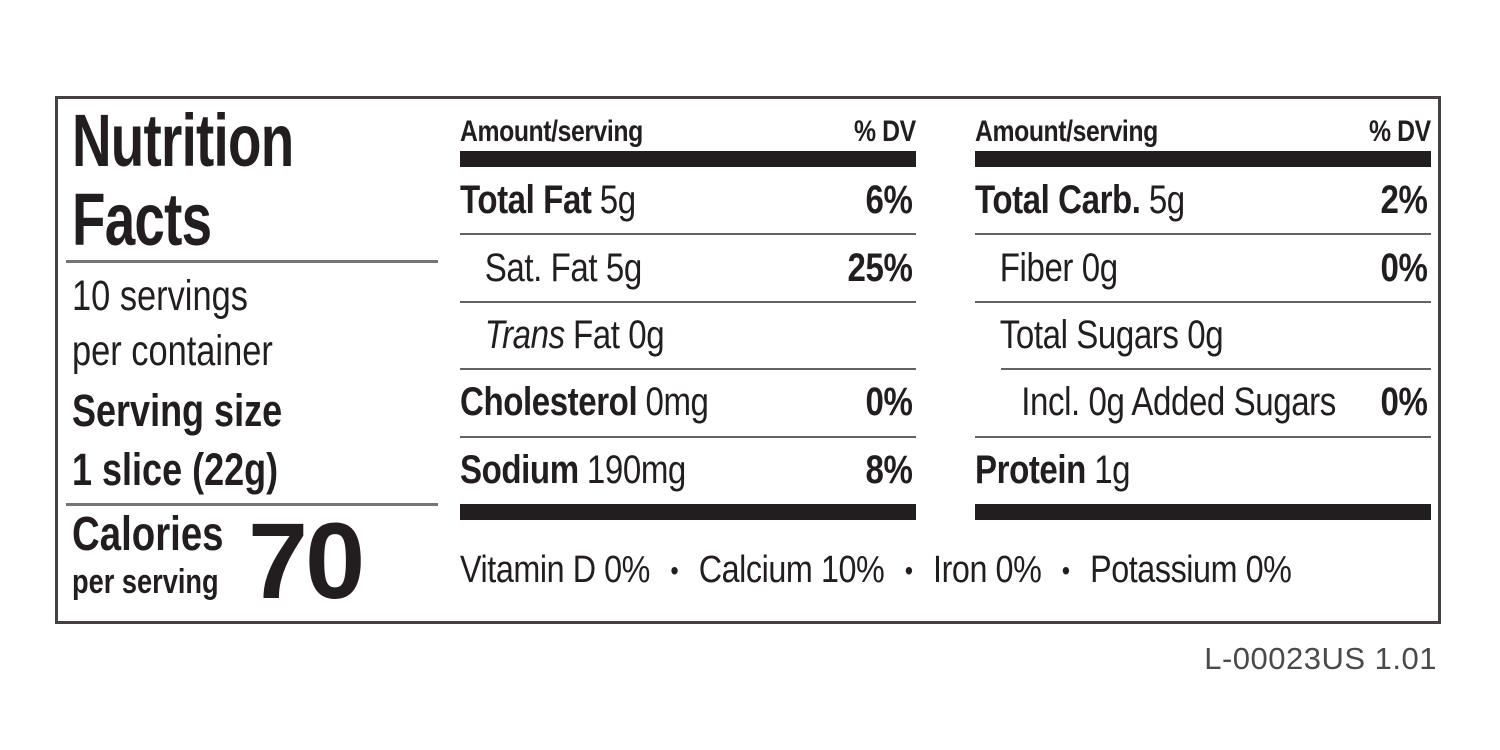 The width and height of the screenshot is (1500, 750). What do you see at coordinates (573, 469) in the screenshot?
I see `nutrient-name: Sodium 190mg` at bounding box center [573, 469].